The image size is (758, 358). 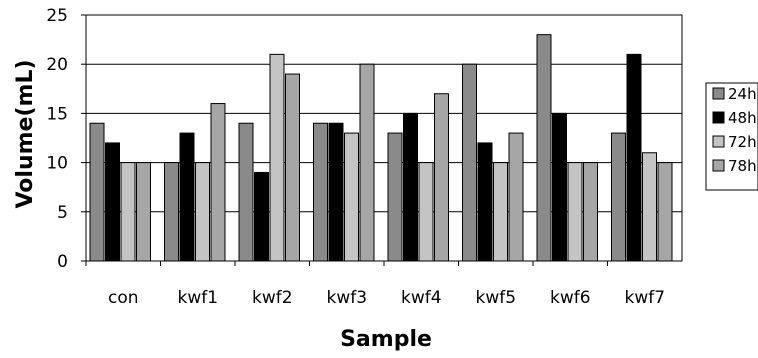 What do you see at coordinates (426, 212) in the screenshot?
I see `bar-kwf4-72hr` at bounding box center [426, 212].